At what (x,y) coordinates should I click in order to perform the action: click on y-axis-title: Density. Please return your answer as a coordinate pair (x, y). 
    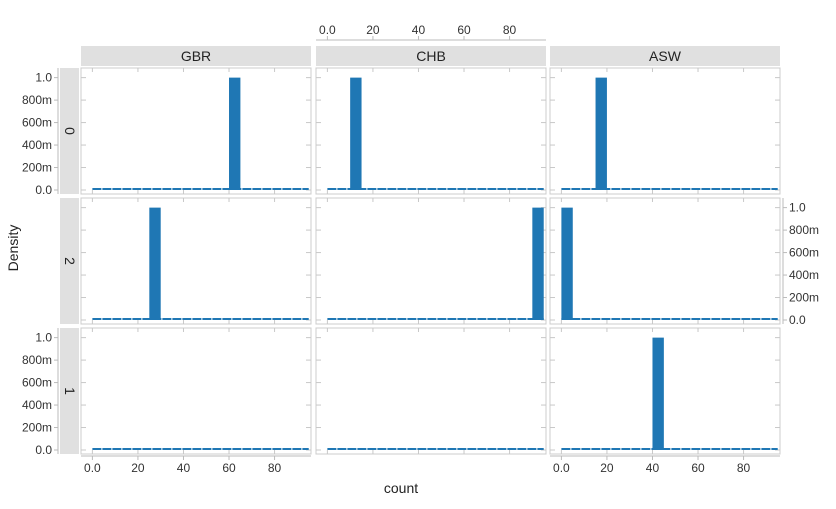
    Looking at the image, I should click on (13, 248).